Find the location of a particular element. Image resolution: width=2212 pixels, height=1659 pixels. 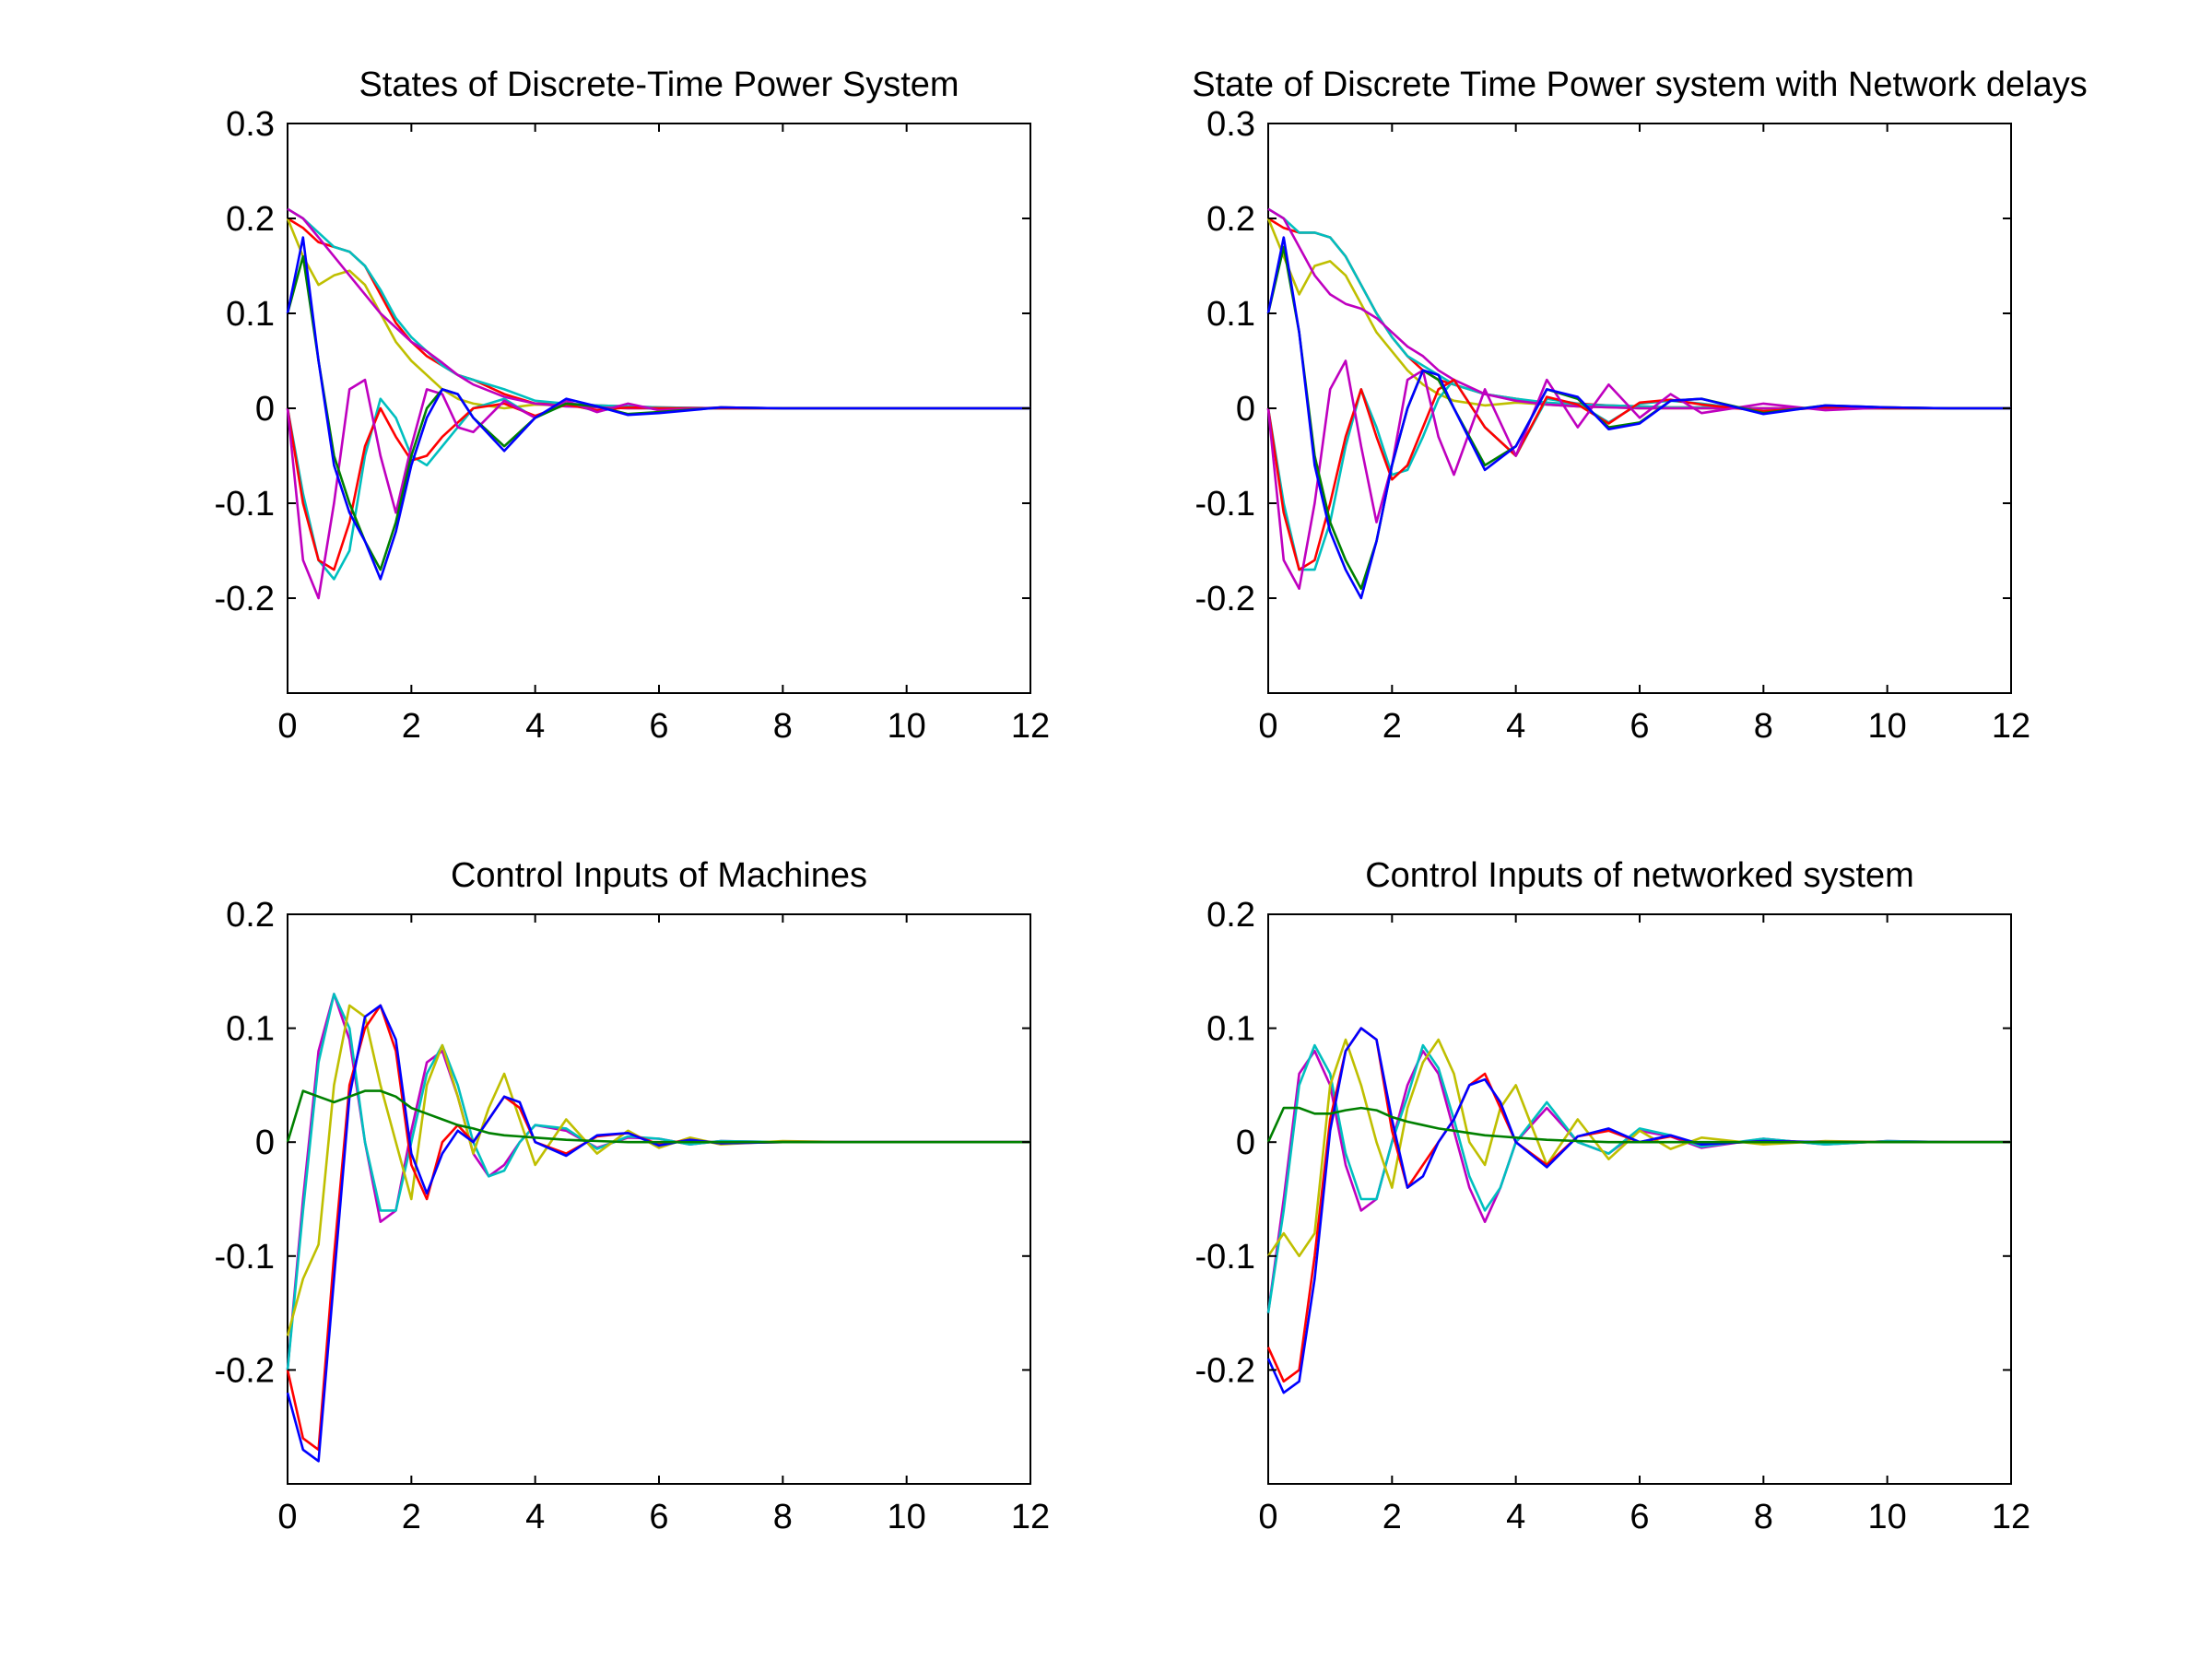

subplot-3-xtick-label-4: 6 is located at coordinates (658, 1517).